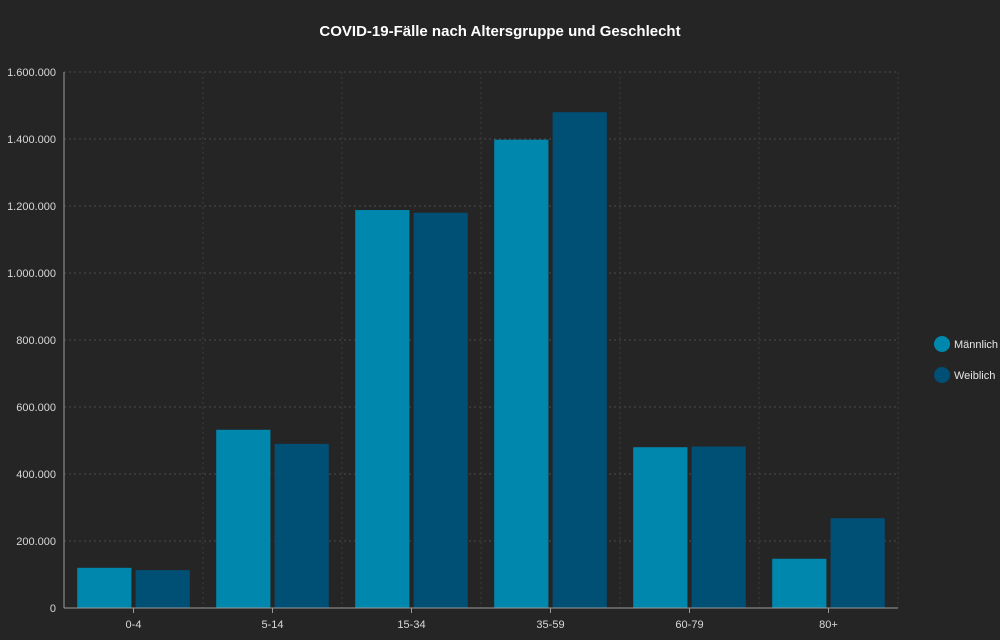 This screenshot has width=1000, height=640. Describe the element at coordinates (857, 563) in the screenshot. I see `bar-weiblich-80+` at that location.